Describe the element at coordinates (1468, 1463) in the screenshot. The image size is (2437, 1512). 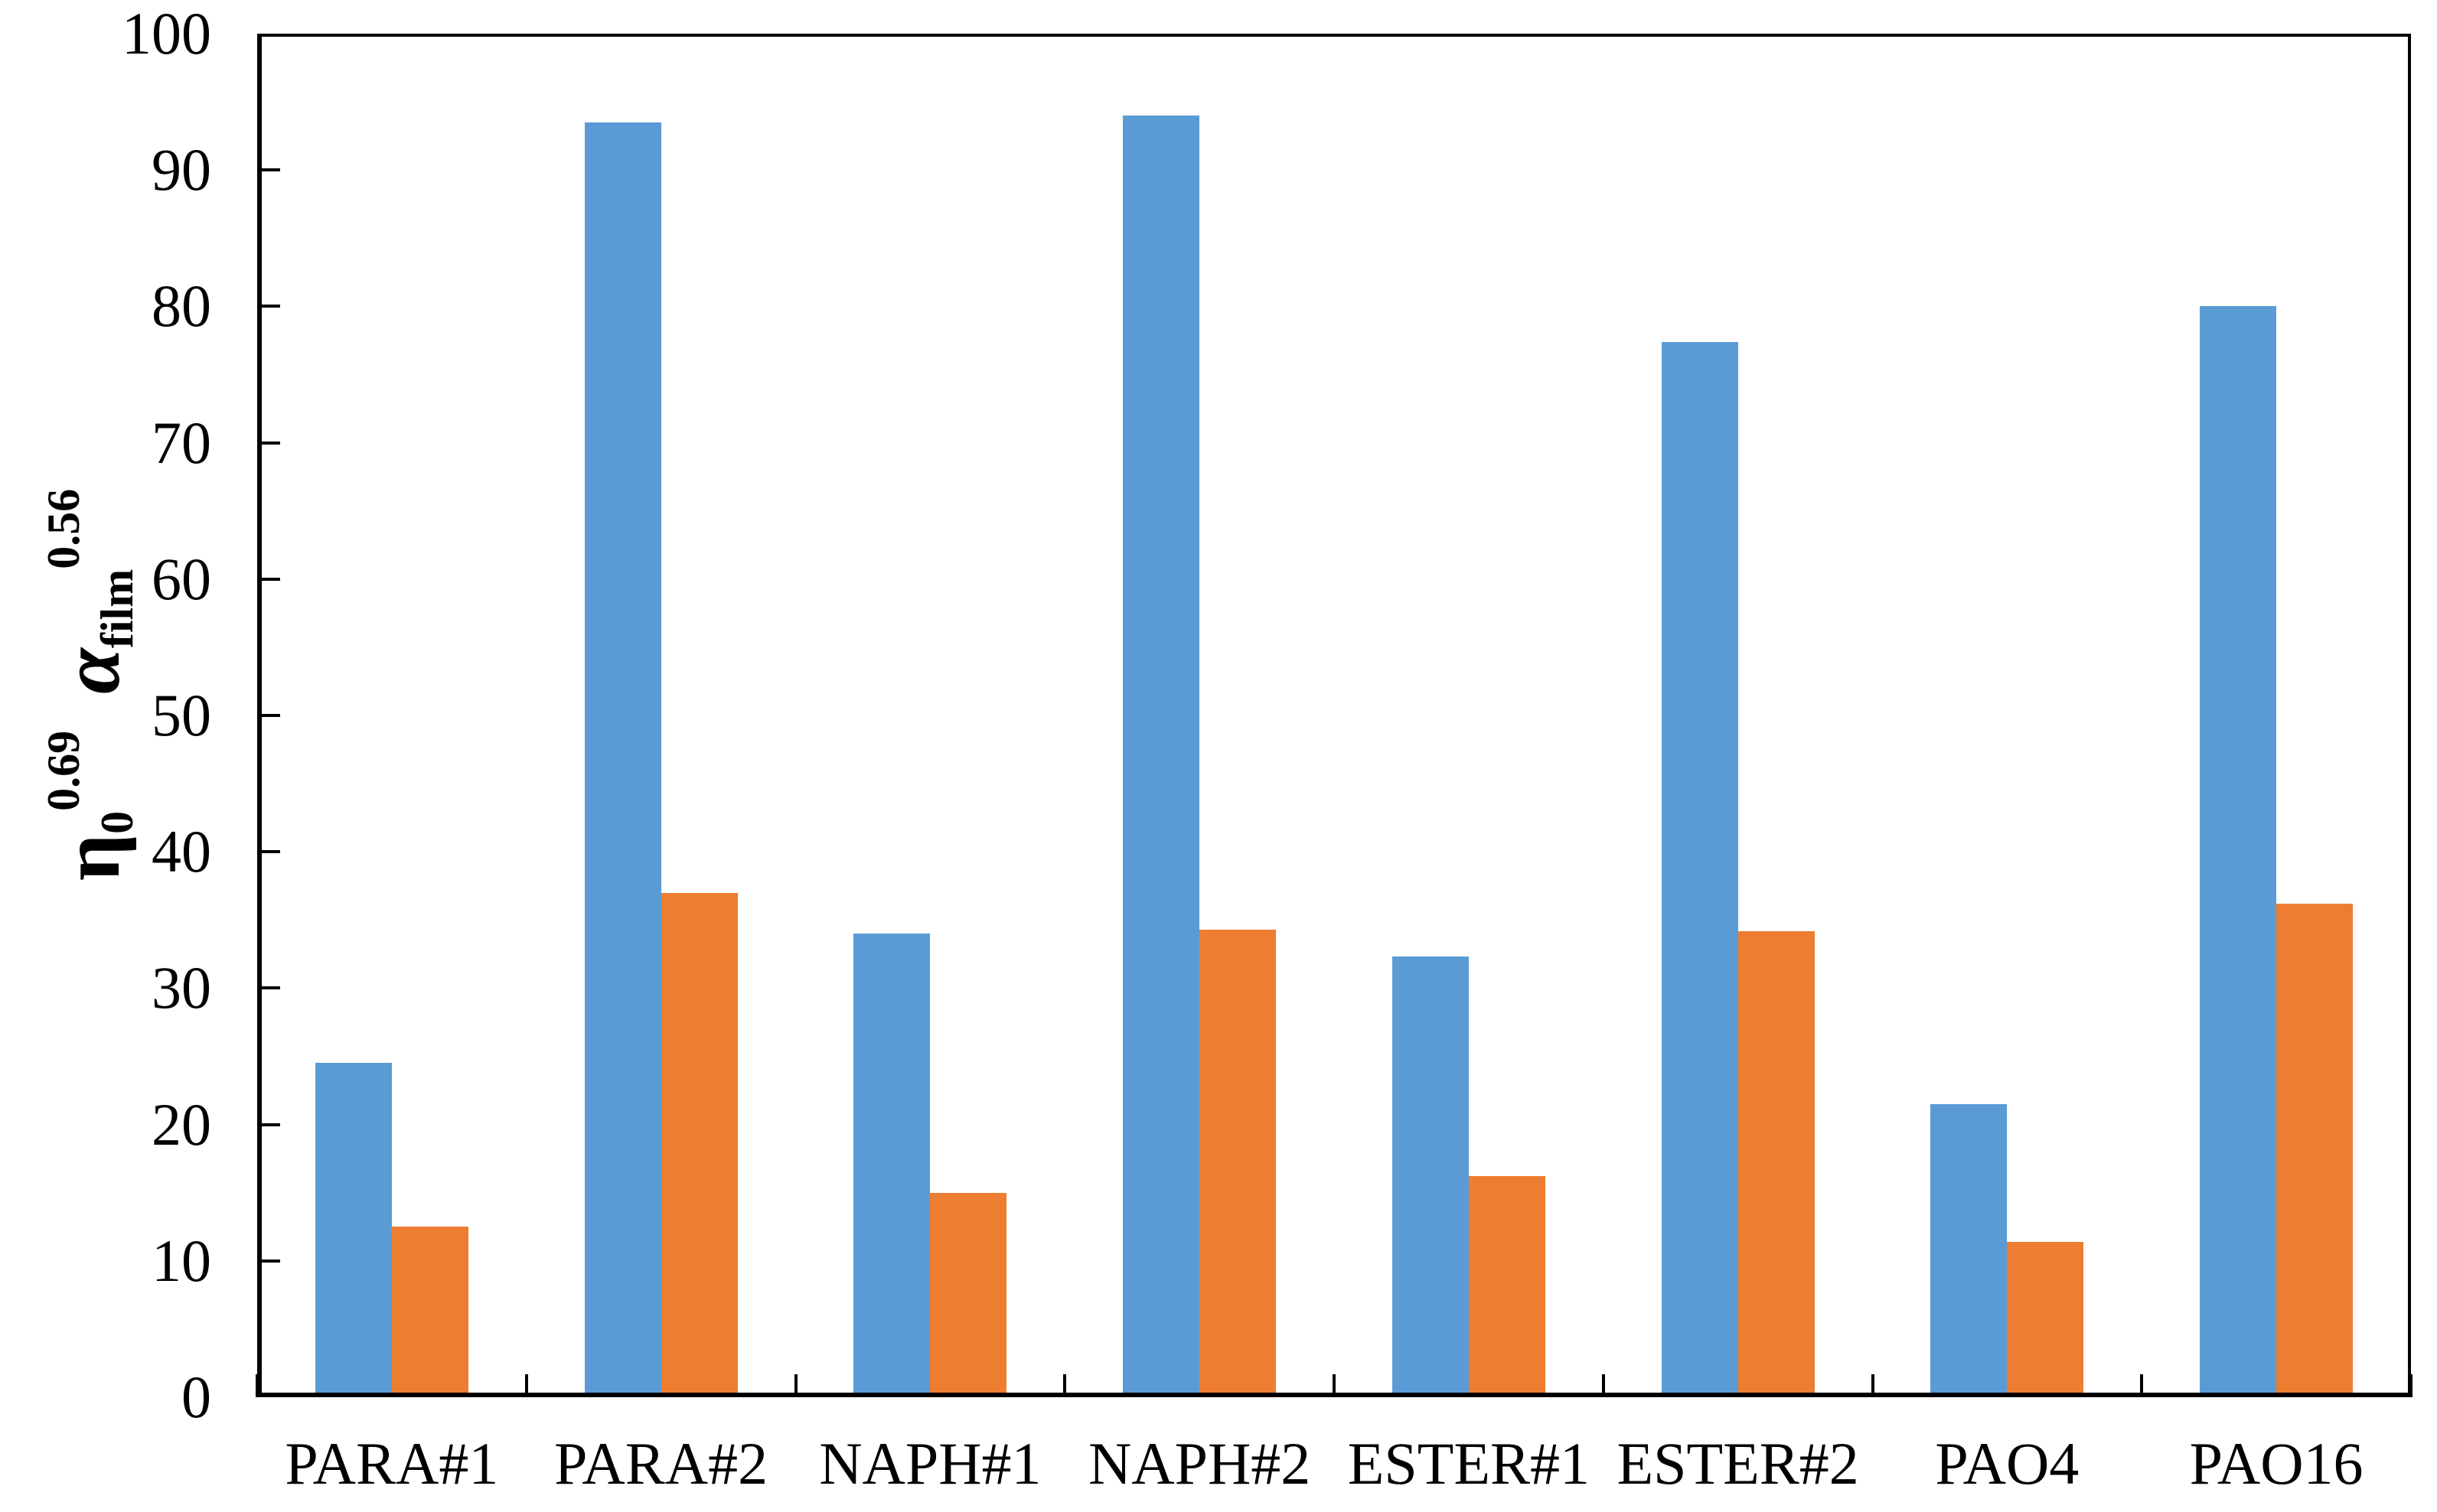
I see `x-category-label-ESTER#1: ESTER#1` at that location.